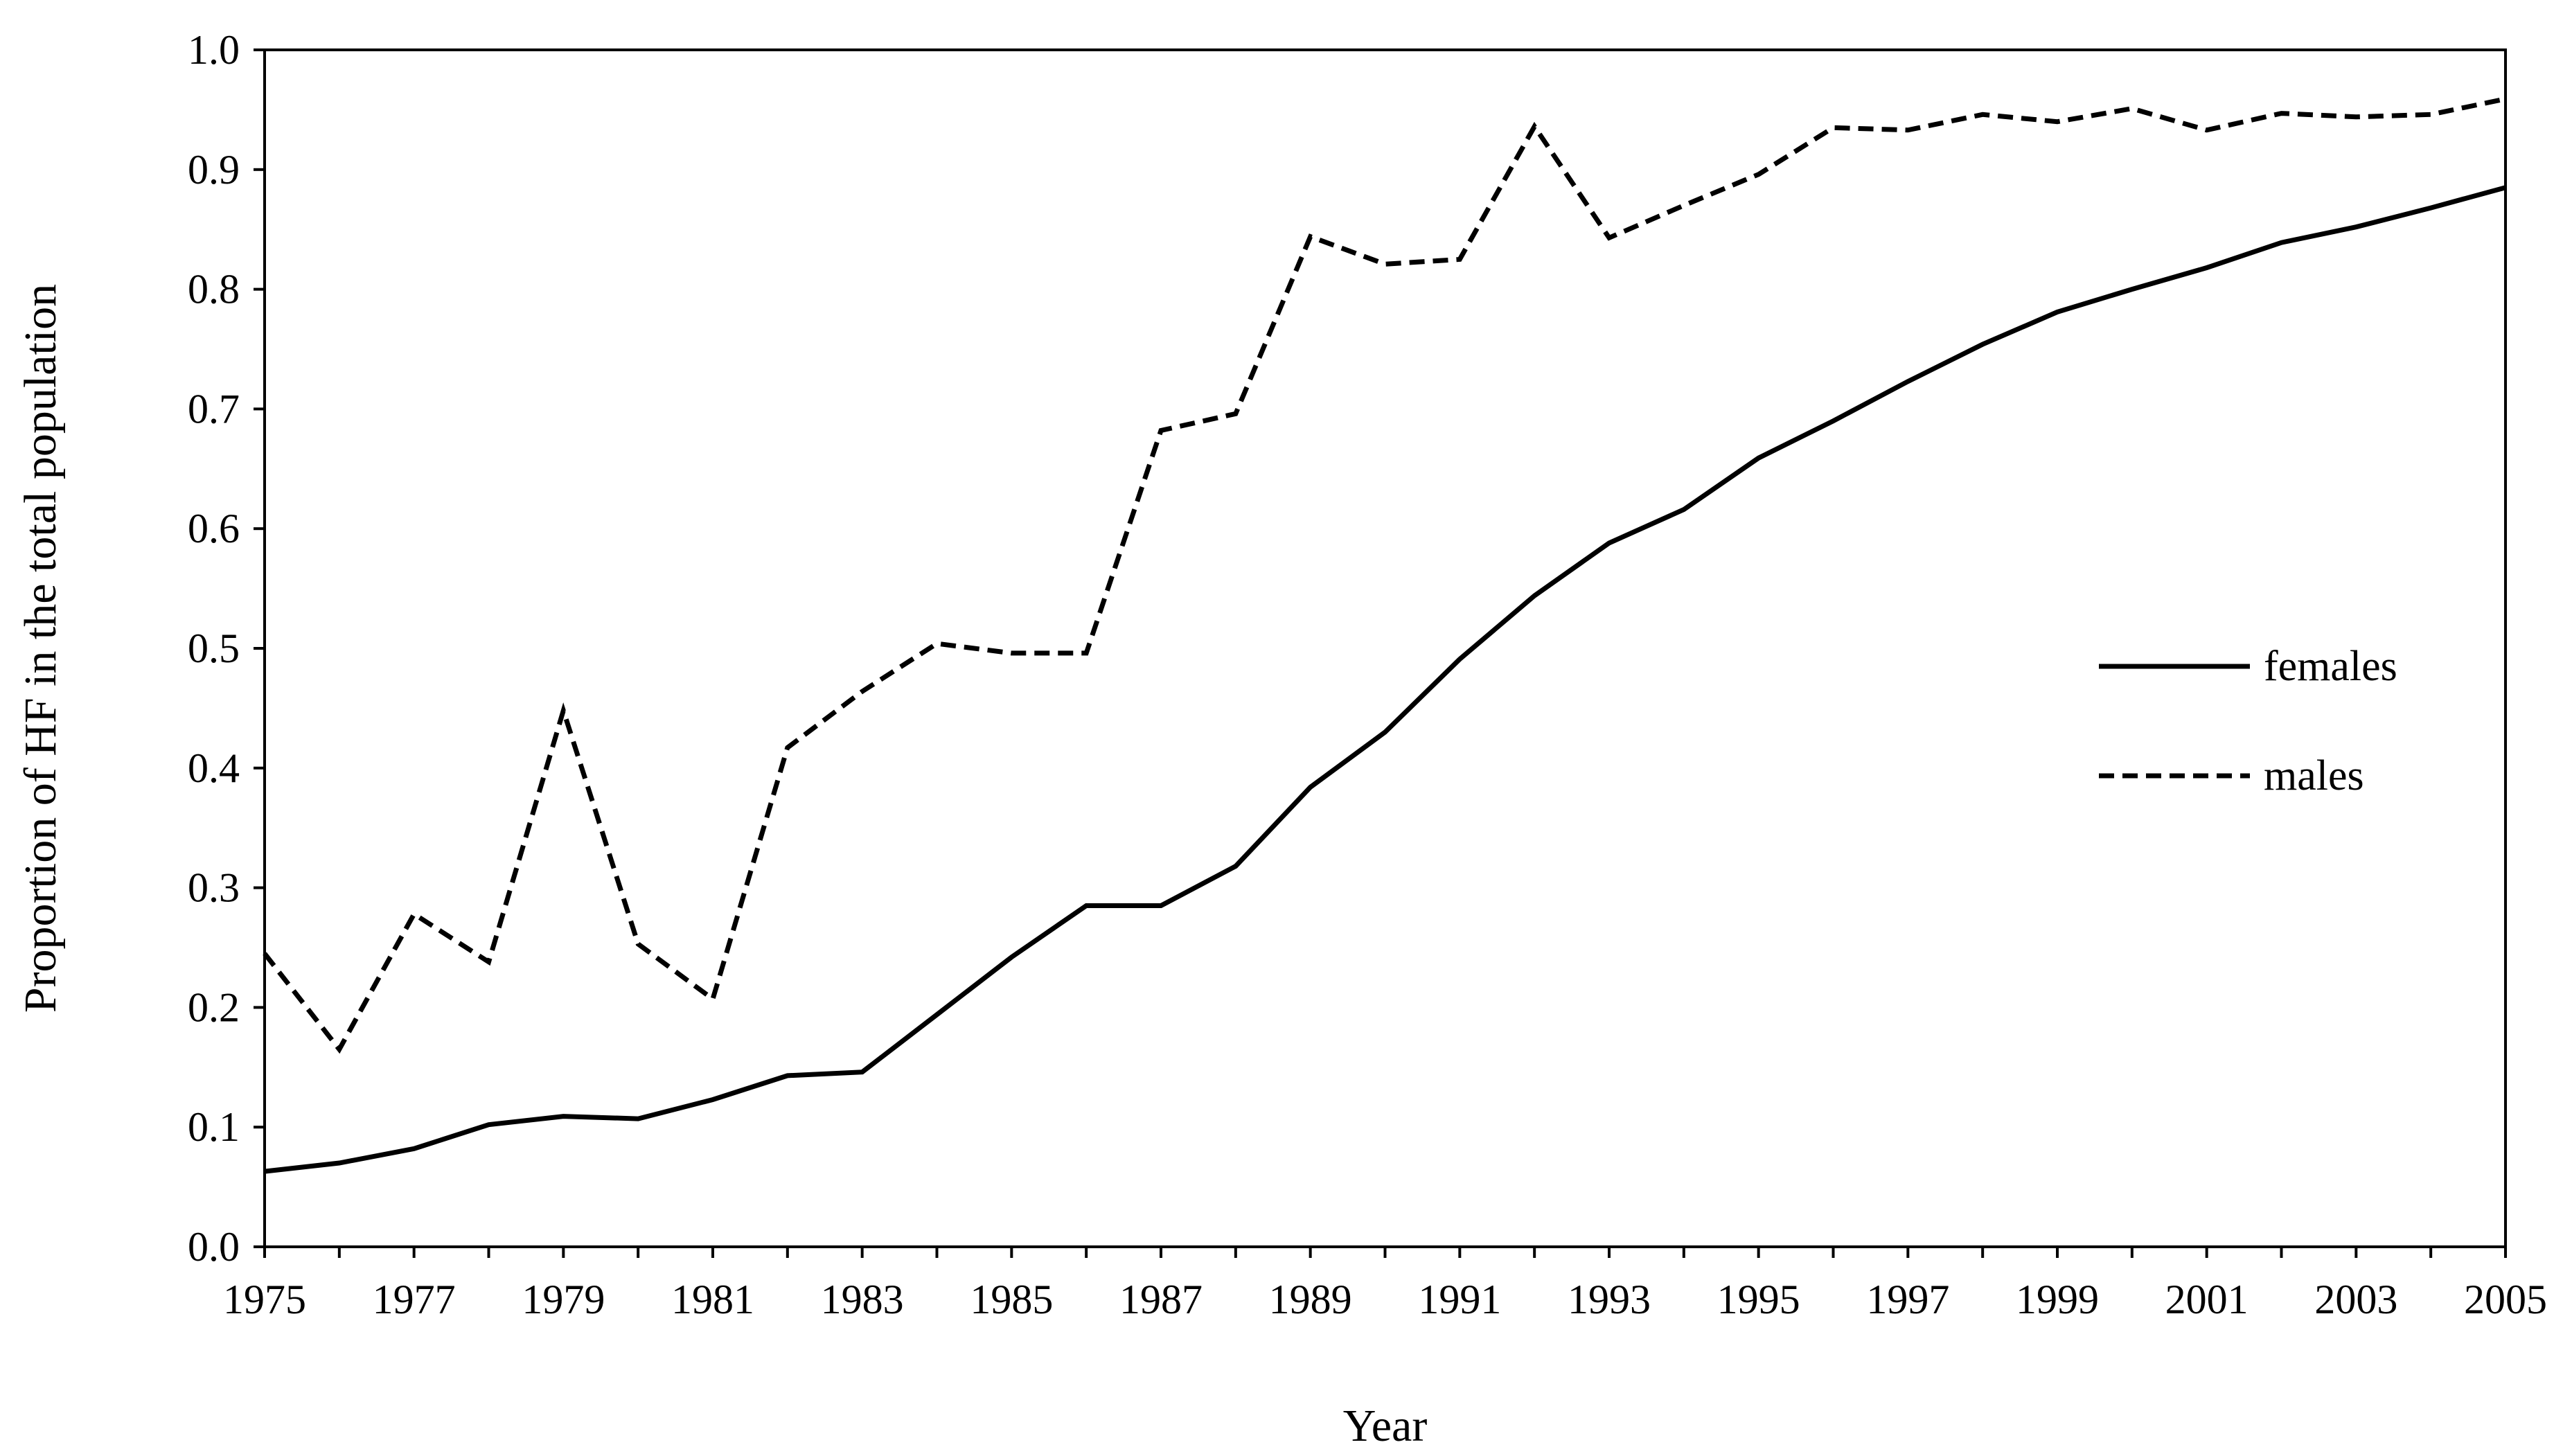  Describe the element at coordinates (214, 1247) in the screenshot. I see `y-tick-label: 0.0` at that location.